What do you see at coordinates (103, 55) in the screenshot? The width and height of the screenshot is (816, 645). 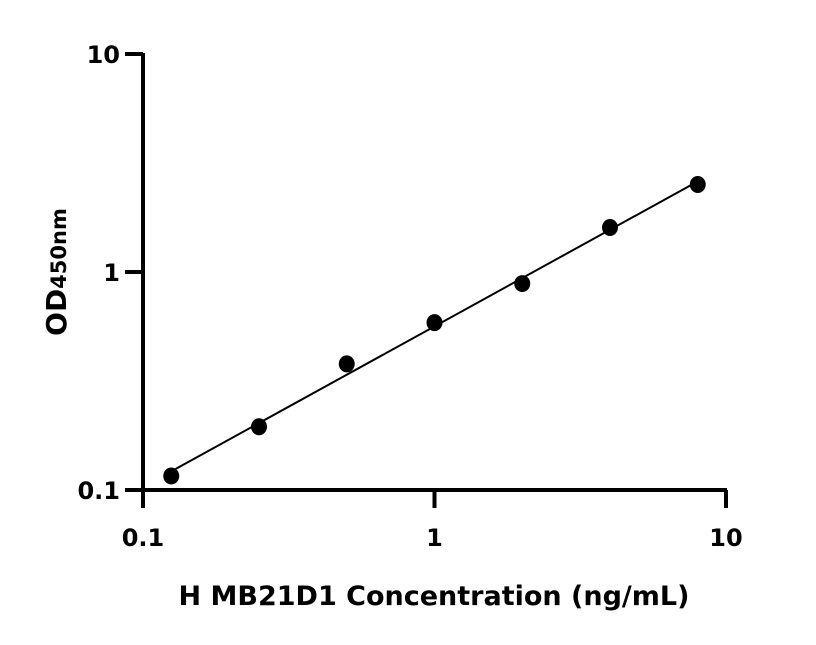 I see `y-tick-label: 10` at bounding box center [103, 55].